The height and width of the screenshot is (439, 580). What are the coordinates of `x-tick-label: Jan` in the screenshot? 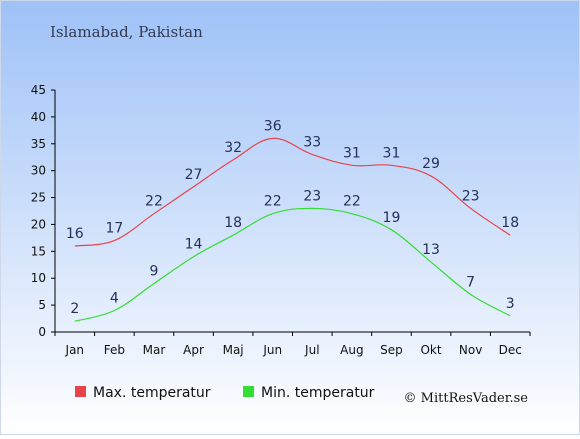 It's located at (75, 350).